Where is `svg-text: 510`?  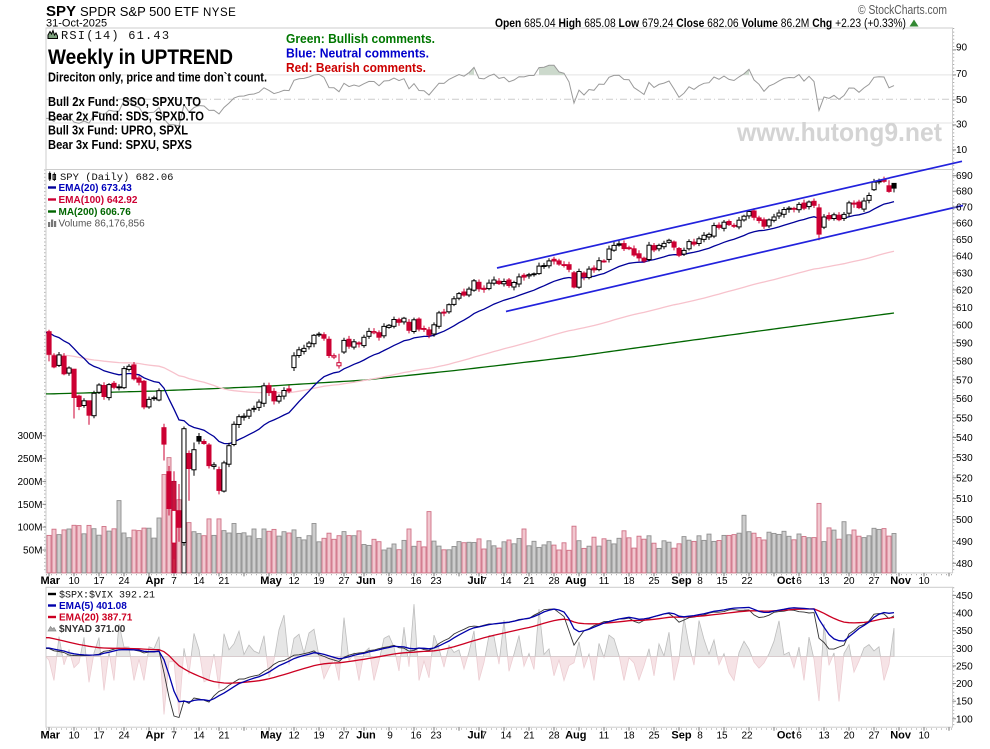
svg-text: 510 is located at coordinates (964, 499).